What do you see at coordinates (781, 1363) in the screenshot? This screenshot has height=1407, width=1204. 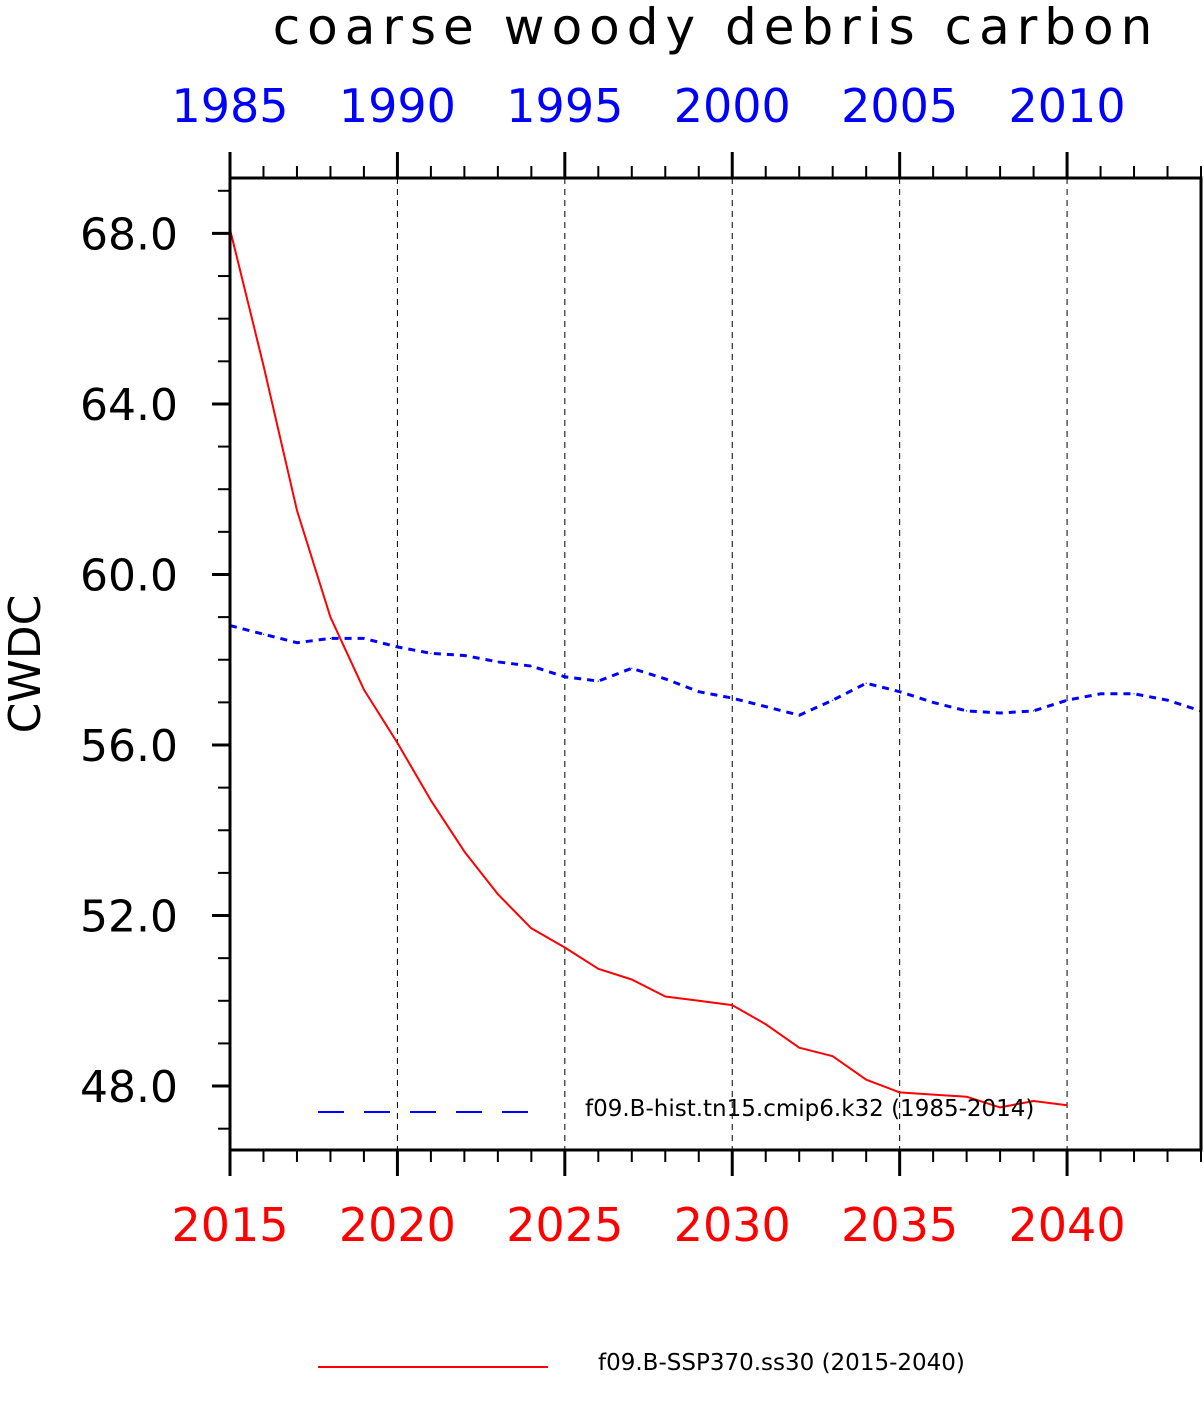 I see `legend-label-ssp: f09.B-SSP370.ss30 (2015-2040)` at bounding box center [781, 1363].